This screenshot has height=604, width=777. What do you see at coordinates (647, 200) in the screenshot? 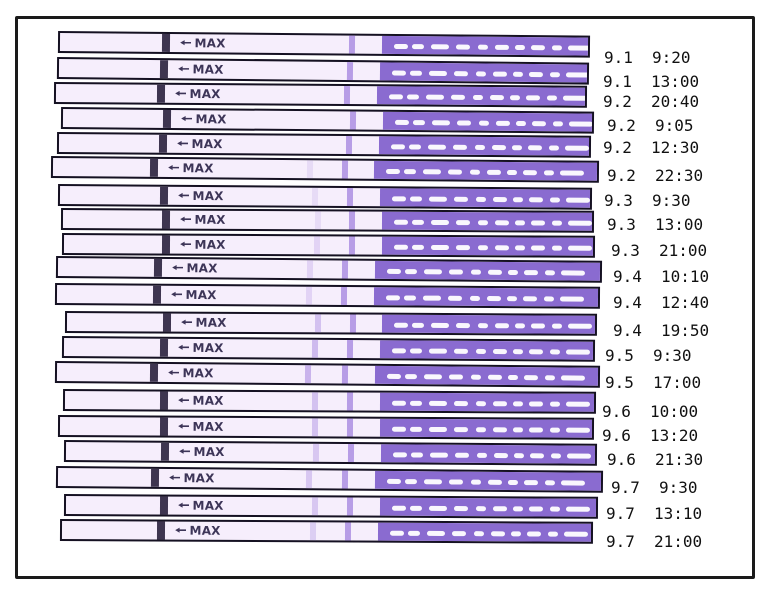
I see `reading-label: 9.3 9:30` at bounding box center [647, 200].